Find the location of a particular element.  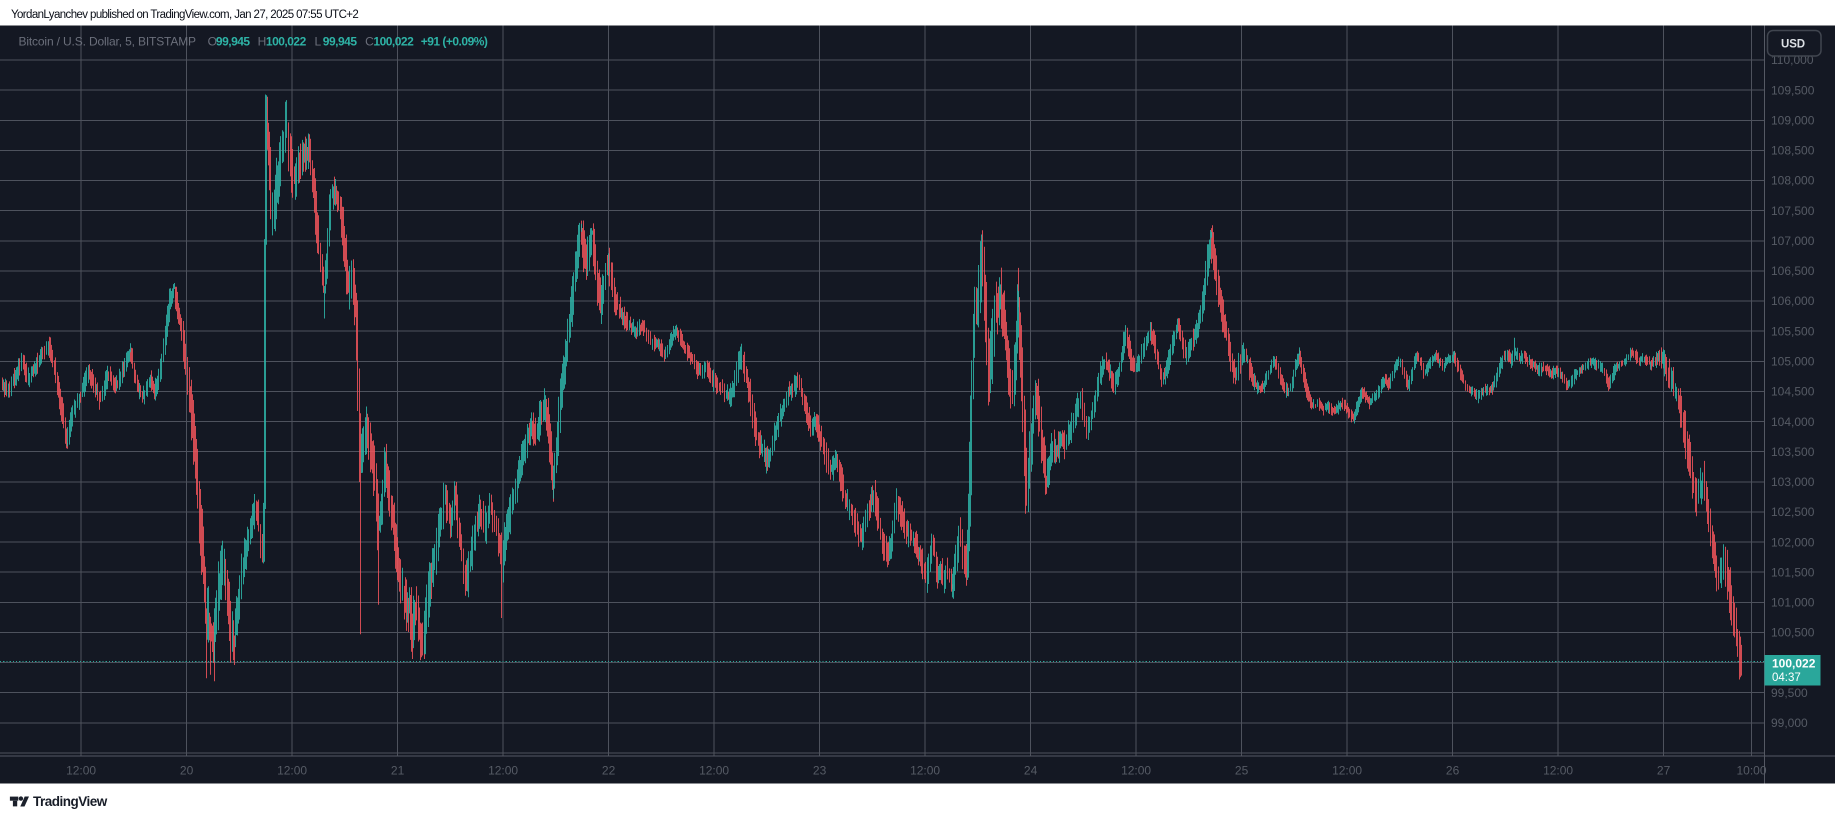

svg-text: 100,500 is located at coordinates (1793, 633).